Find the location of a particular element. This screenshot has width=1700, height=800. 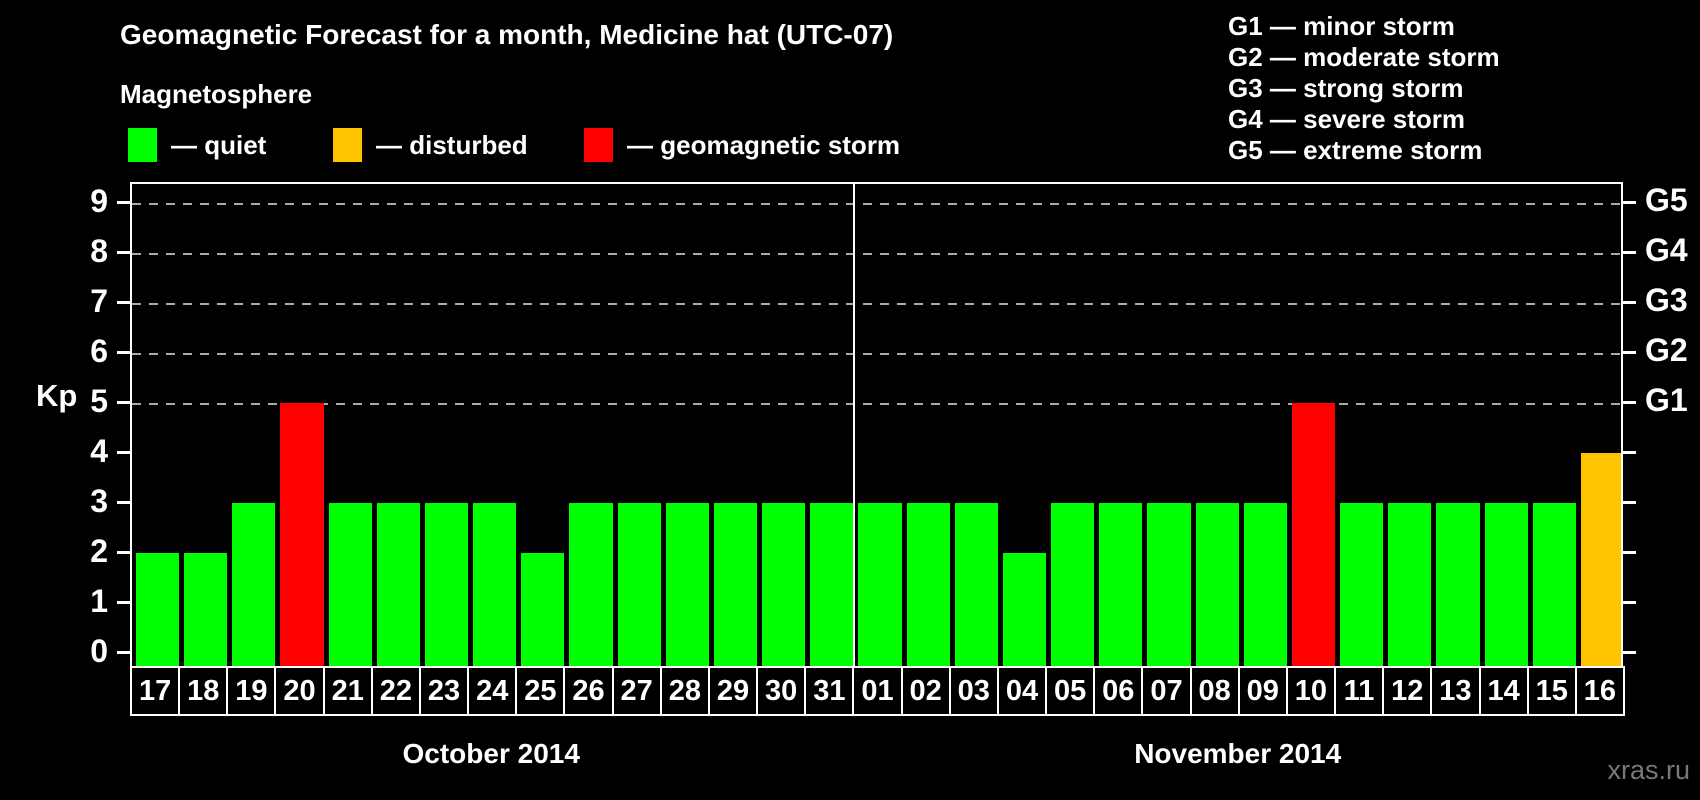

g-axis-label-g2: G2 is located at coordinates (1666, 350).